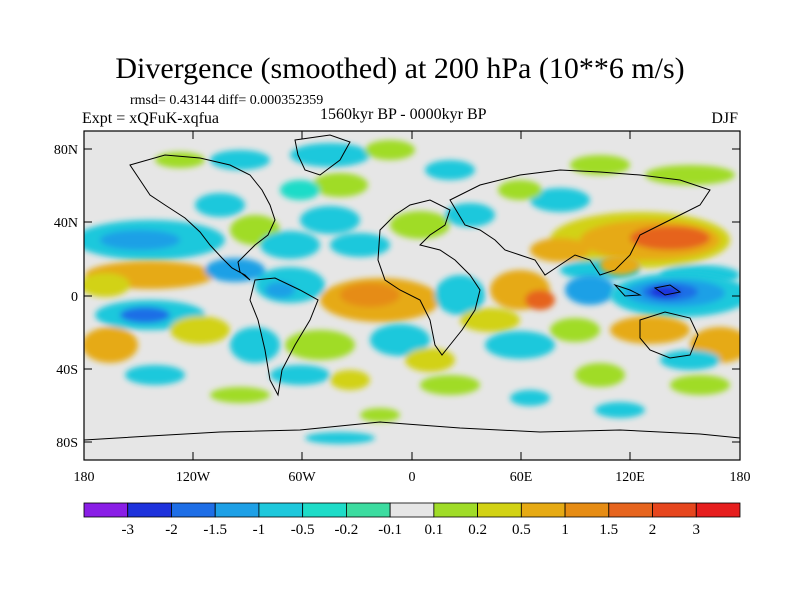  I want to click on colorbar-label: -0.1, so click(390, 530).